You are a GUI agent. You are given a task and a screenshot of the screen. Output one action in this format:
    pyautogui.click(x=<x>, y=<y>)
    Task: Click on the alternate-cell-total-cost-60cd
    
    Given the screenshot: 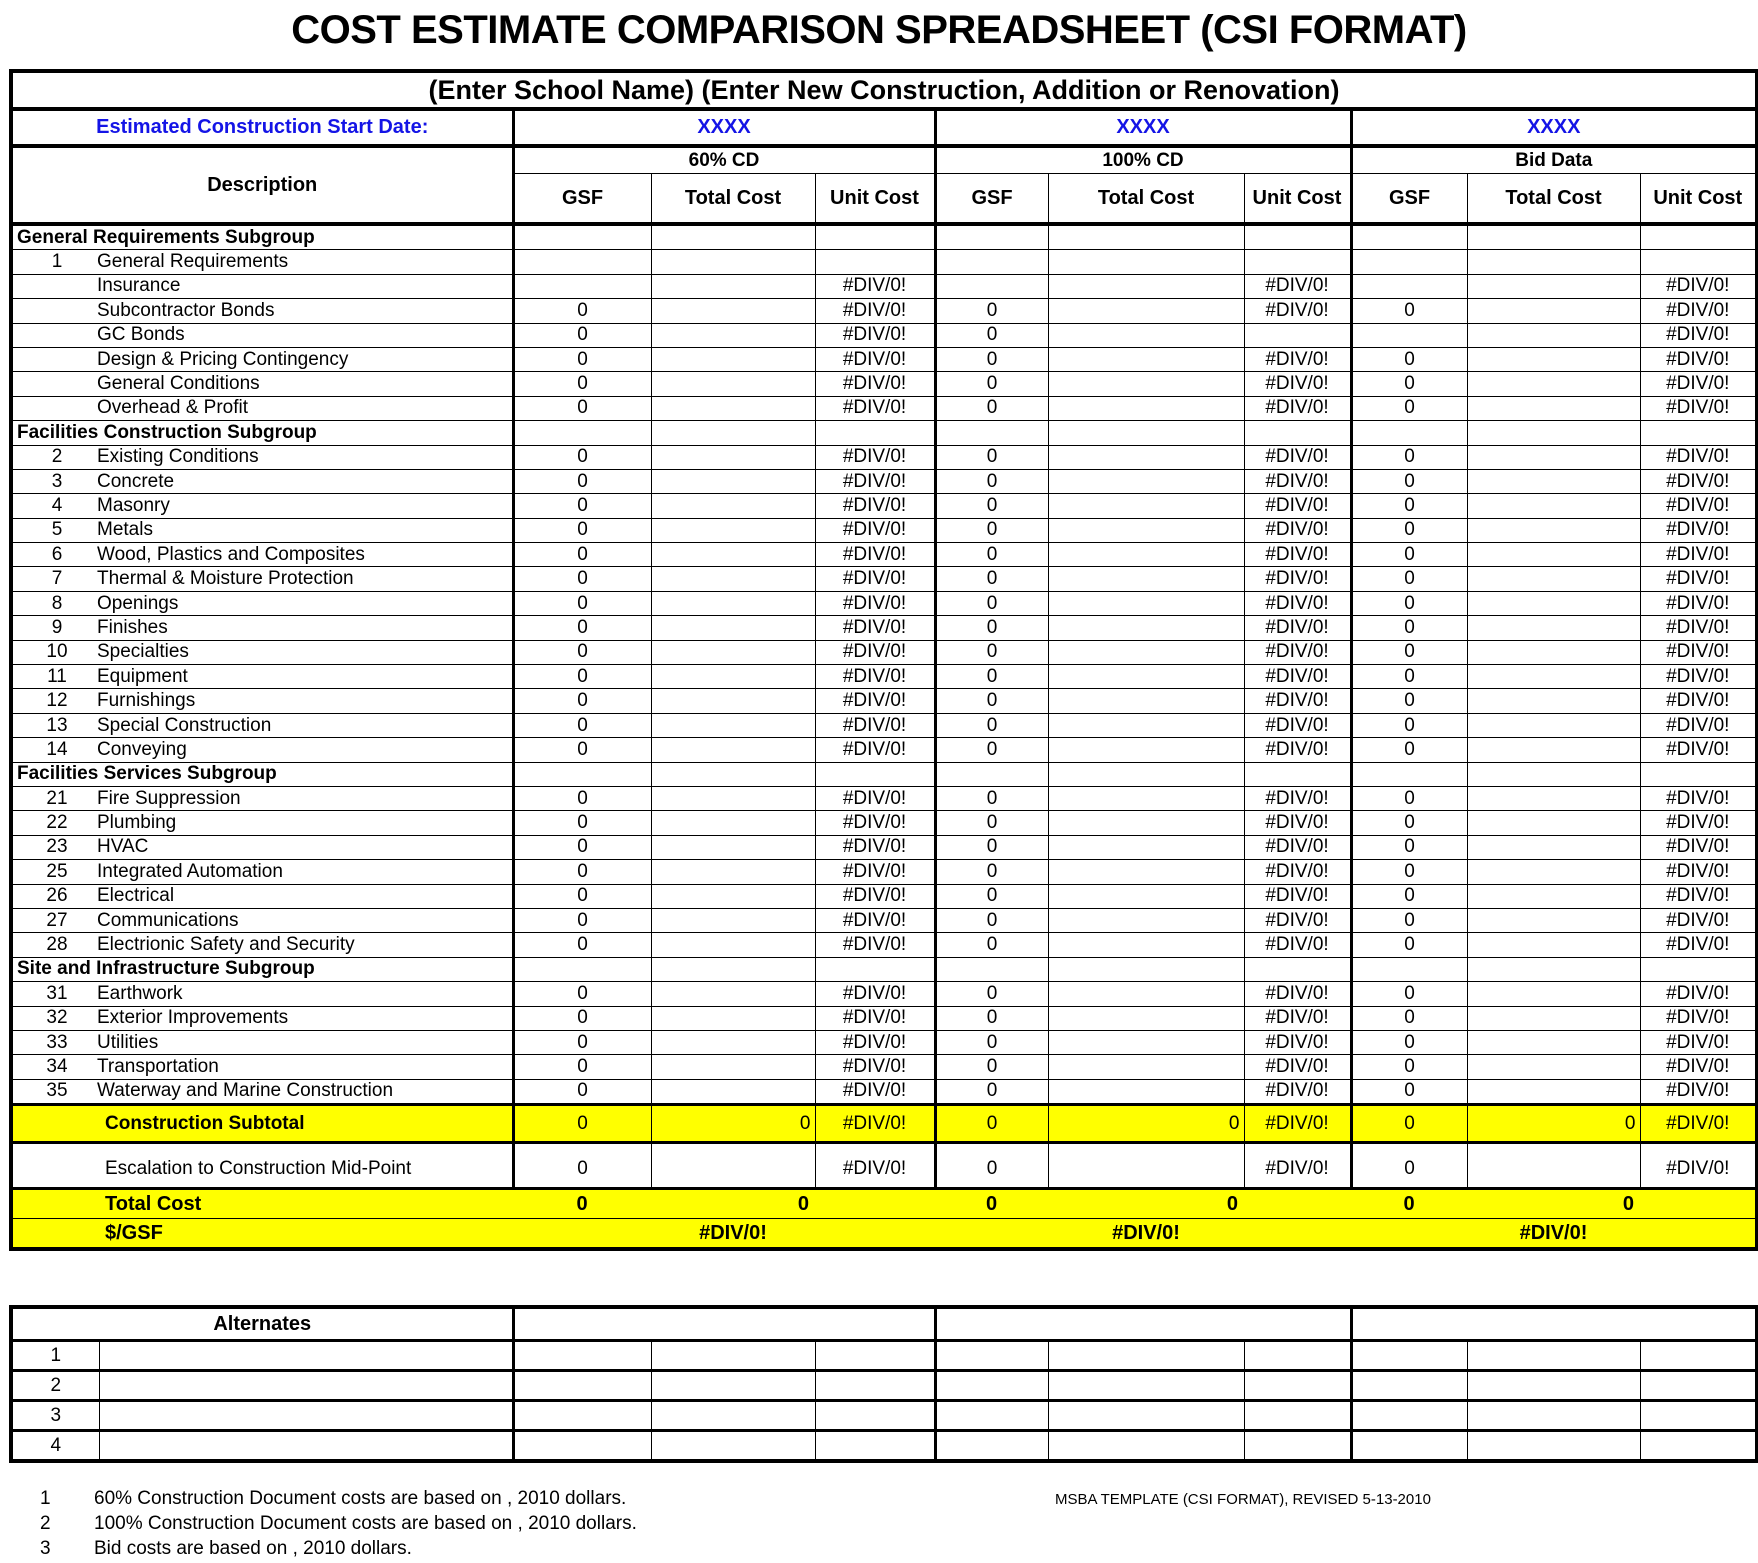 What is the action you would take?
    pyautogui.click(x=733, y=1386)
    